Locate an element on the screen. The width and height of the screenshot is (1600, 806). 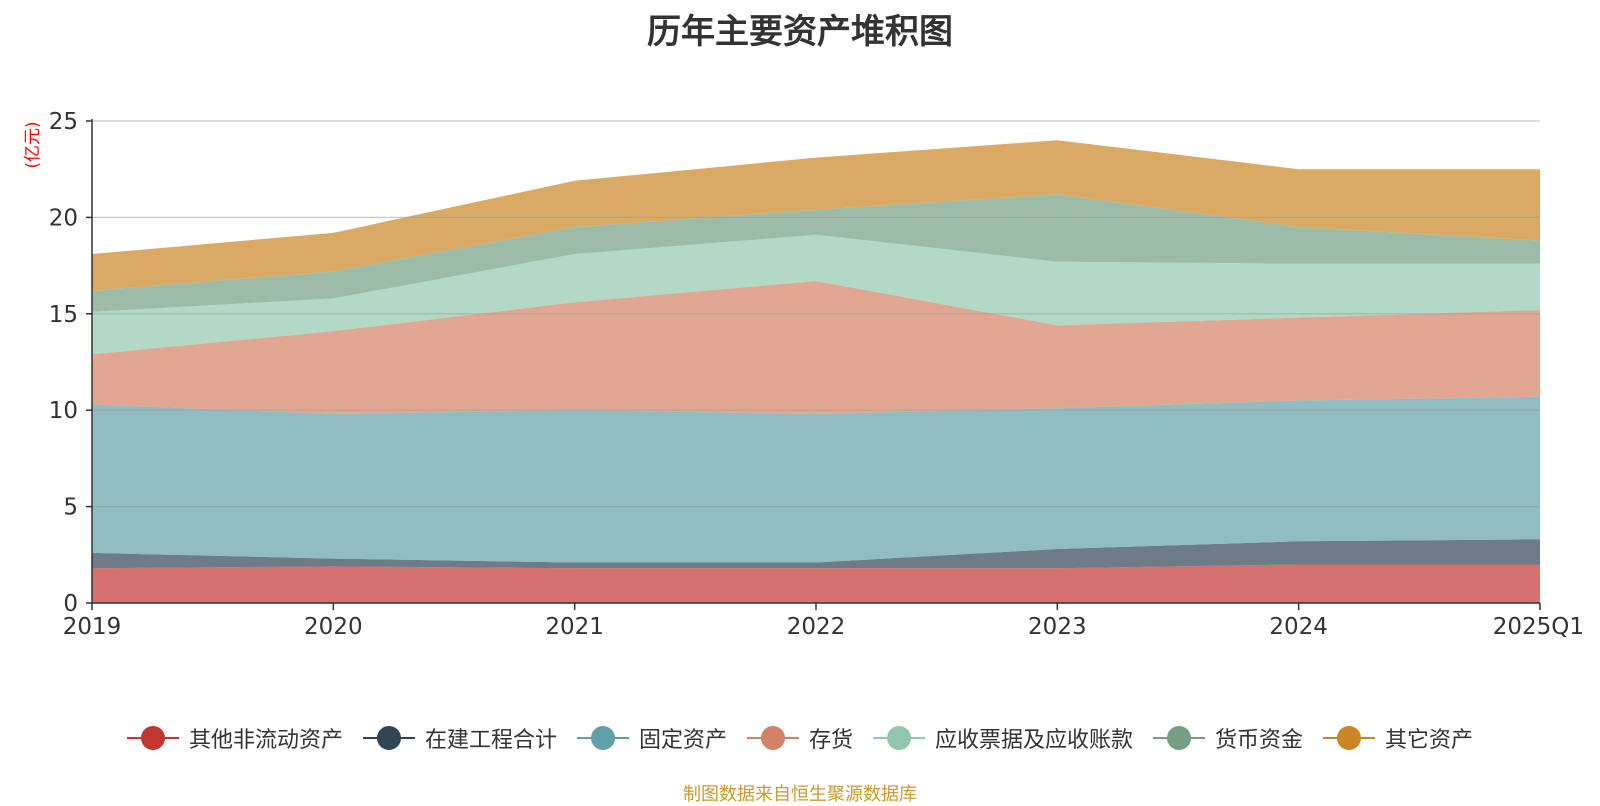
y-tick-label: 15 is located at coordinates (63, 315).